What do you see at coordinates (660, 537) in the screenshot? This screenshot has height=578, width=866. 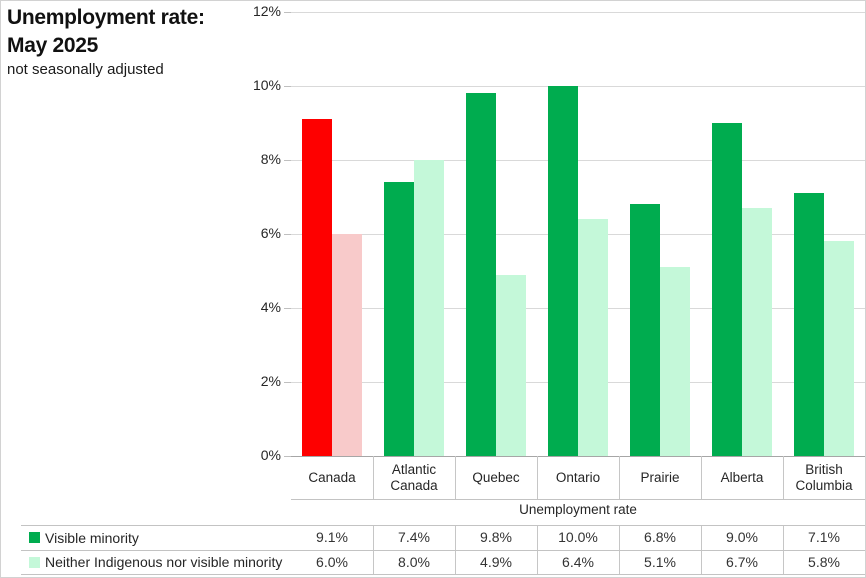 I see `table-value-series0-col4: 6.8%` at bounding box center [660, 537].